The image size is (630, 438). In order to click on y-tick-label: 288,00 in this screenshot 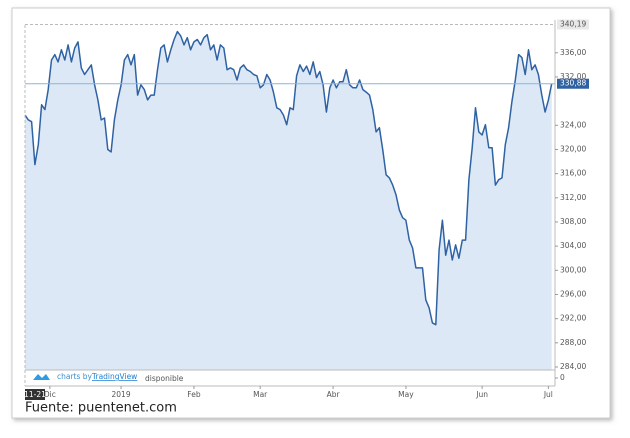, I will do `click(573, 342)`.